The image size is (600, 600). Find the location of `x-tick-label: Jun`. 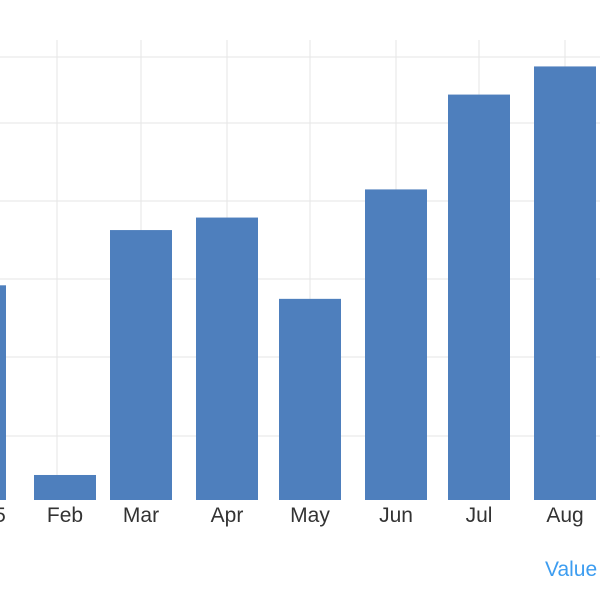

x-tick-label: Jun is located at coordinates (396, 515).